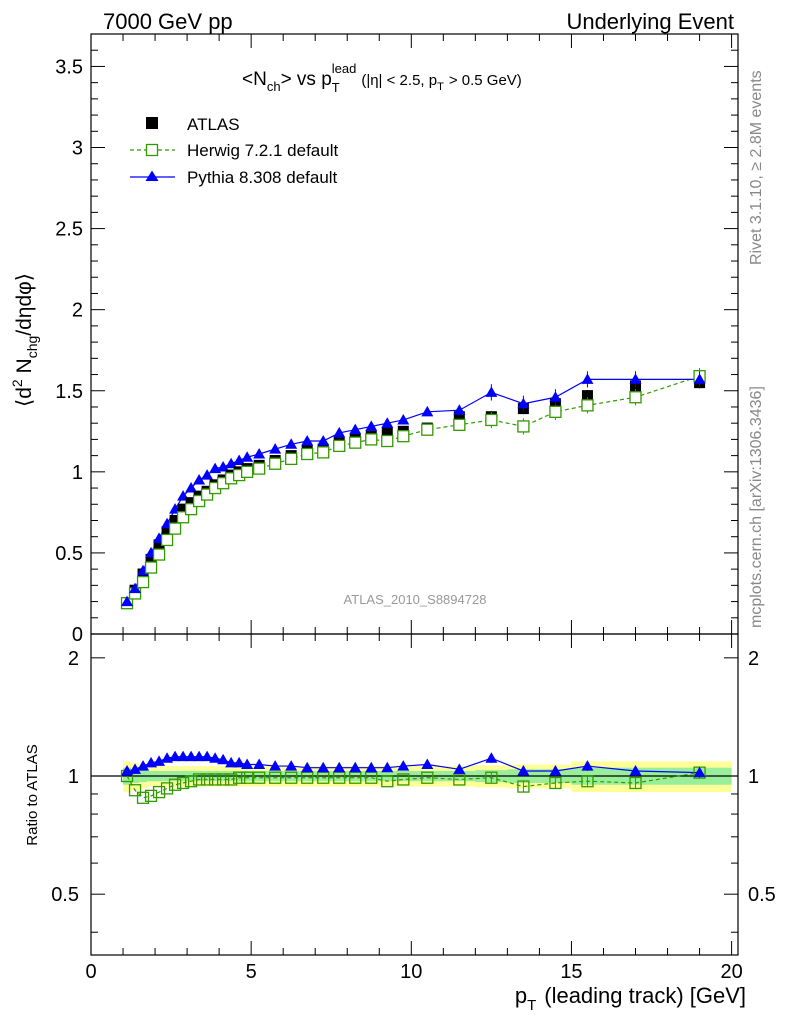  What do you see at coordinates (262, 177) in the screenshot?
I see `legend-label-pythia: Pythia 8.308 default` at bounding box center [262, 177].